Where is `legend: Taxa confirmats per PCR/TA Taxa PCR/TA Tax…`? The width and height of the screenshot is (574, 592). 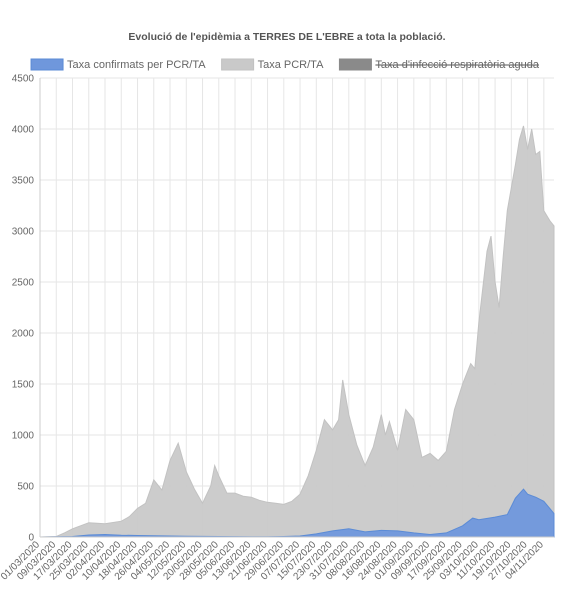 legend: Taxa confirmats per PCR/TA Taxa PCR/TA Tax… is located at coordinates (285, 64).